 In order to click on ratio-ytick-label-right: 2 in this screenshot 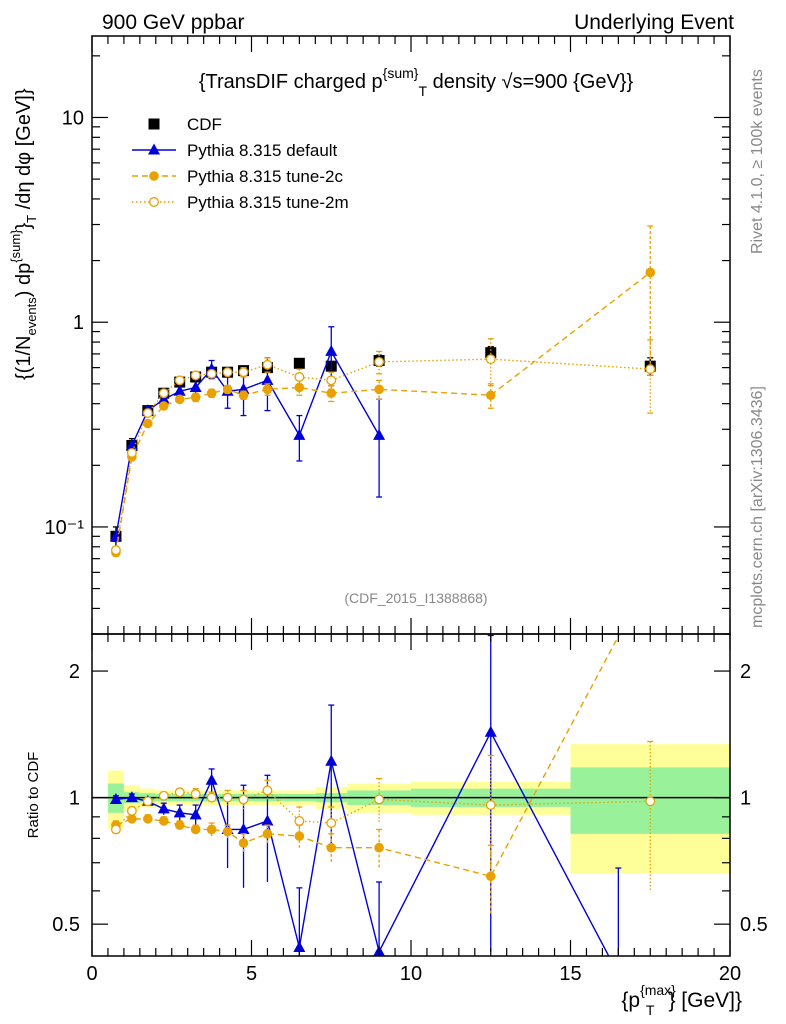, I will do `click(745, 672)`.